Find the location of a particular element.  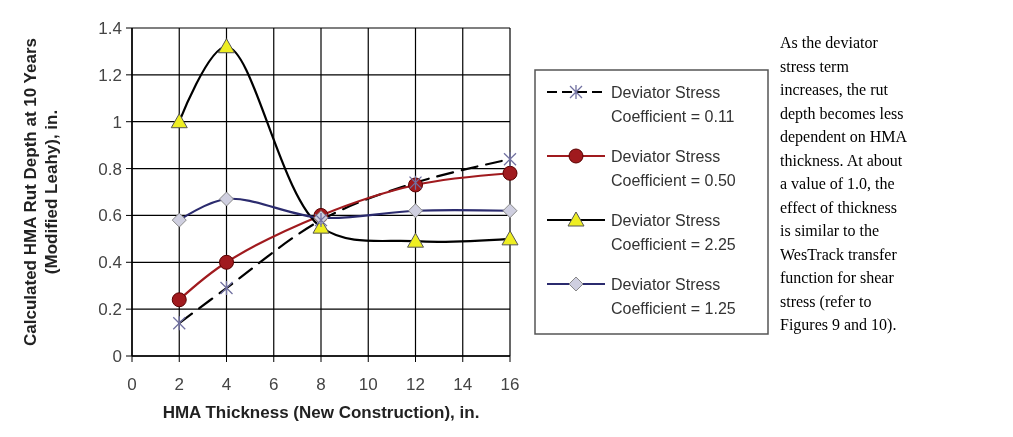

legend-label: Deviator Stress Coefficient = 2.25 is located at coordinates (673, 232).